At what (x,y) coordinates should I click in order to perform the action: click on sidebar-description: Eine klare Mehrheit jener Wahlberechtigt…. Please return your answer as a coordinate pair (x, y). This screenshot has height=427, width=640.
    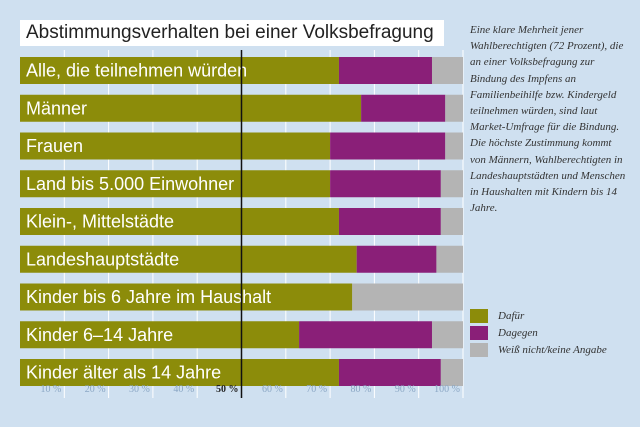
    Looking at the image, I should click on (548, 119).